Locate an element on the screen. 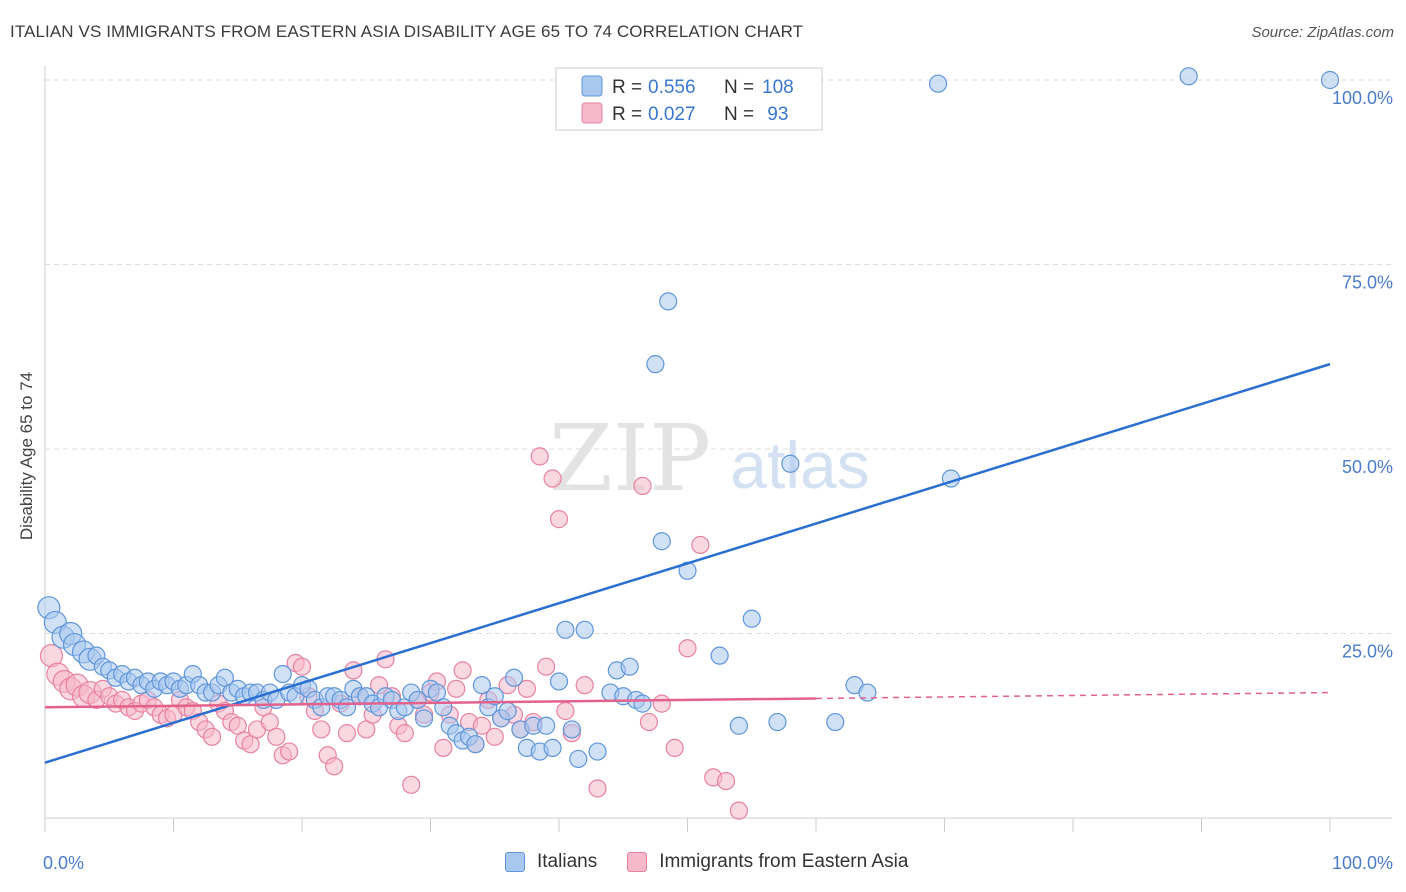  legend-n-value-1: 108 is located at coordinates (778, 87).